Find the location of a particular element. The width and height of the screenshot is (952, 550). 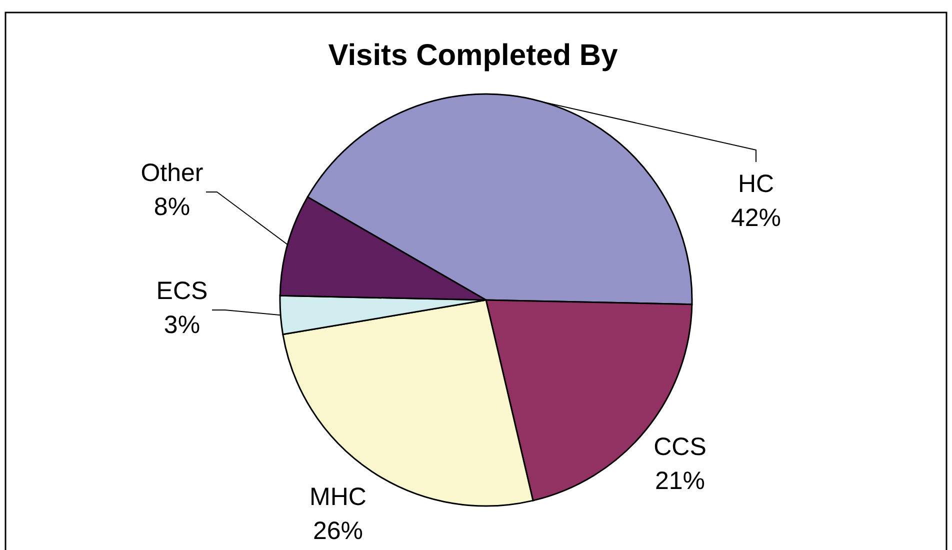

chart-title: Visits Completed By is located at coordinates (473, 55).